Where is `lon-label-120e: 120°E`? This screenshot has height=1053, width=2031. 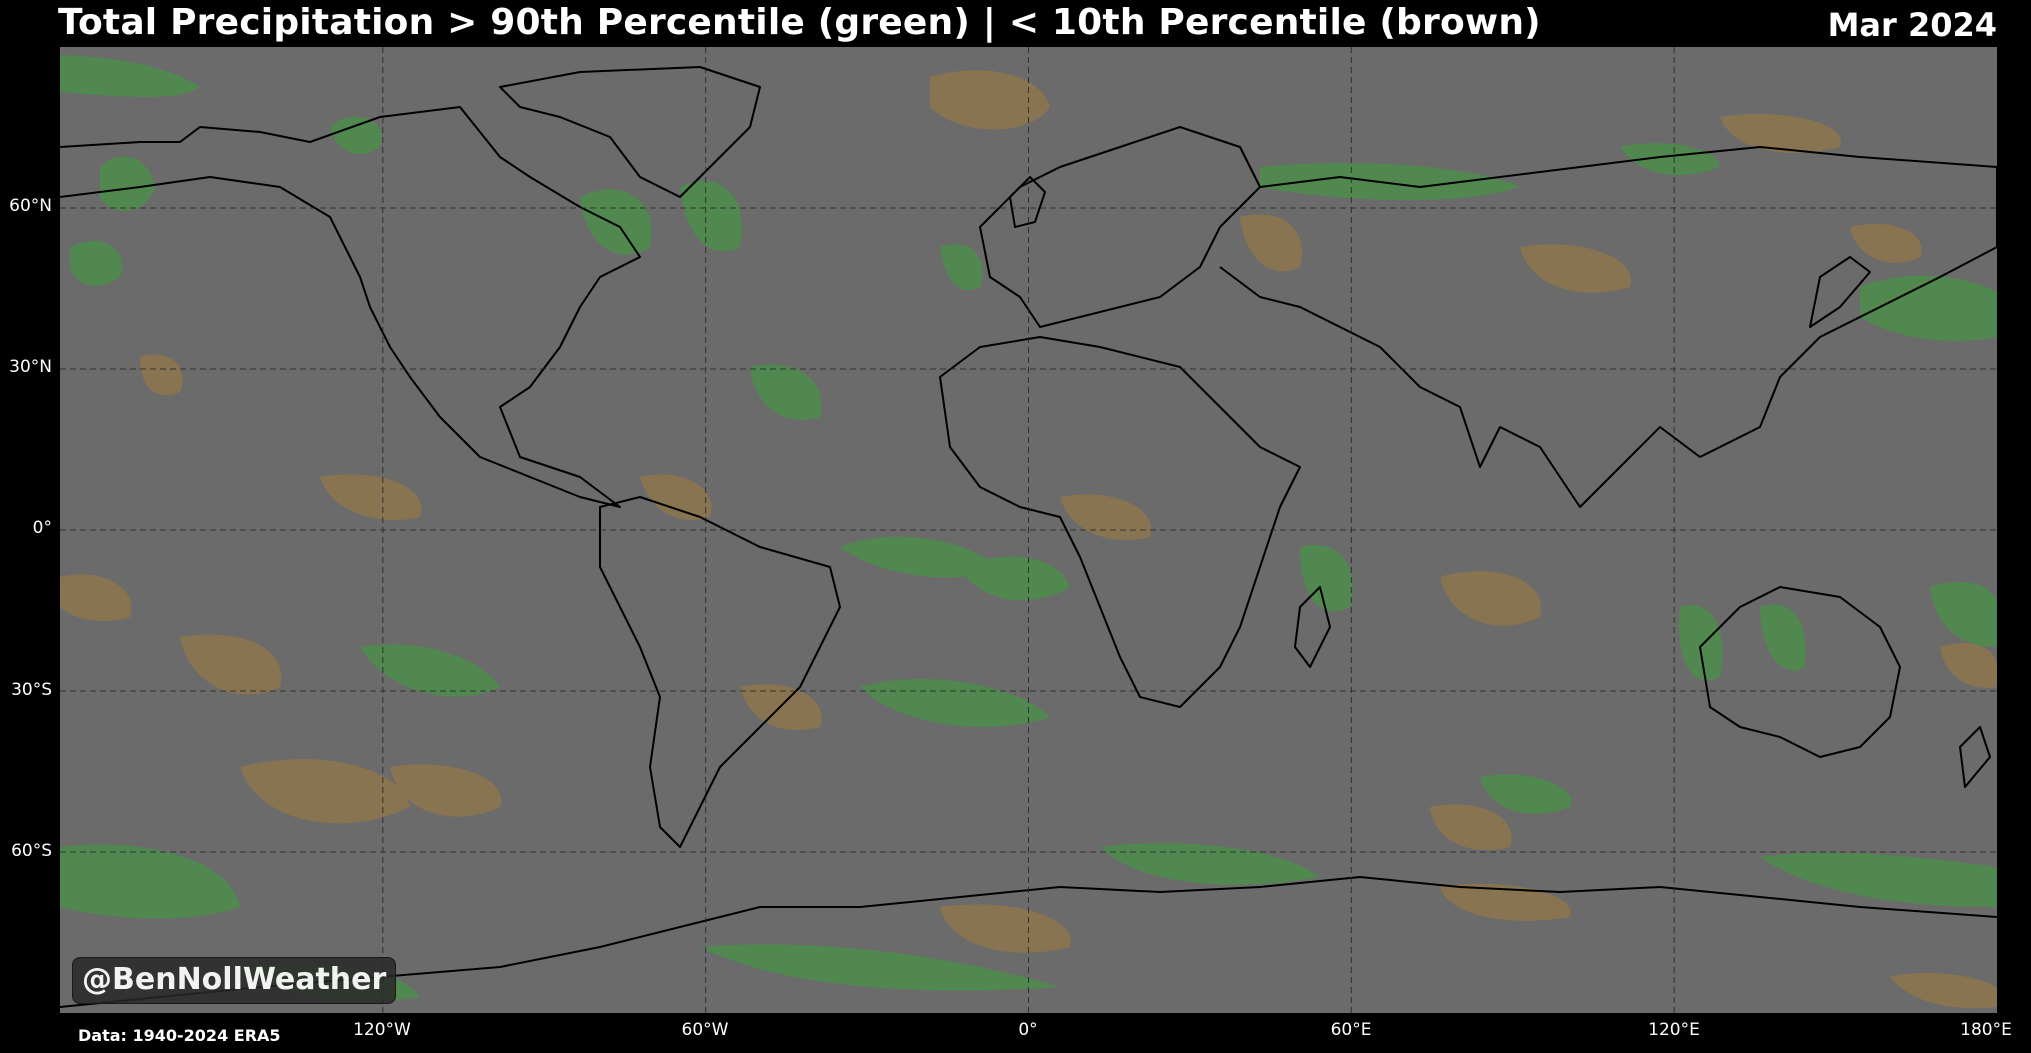
lon-label-120e: 120°E is located at coordinates (1674, 1030).